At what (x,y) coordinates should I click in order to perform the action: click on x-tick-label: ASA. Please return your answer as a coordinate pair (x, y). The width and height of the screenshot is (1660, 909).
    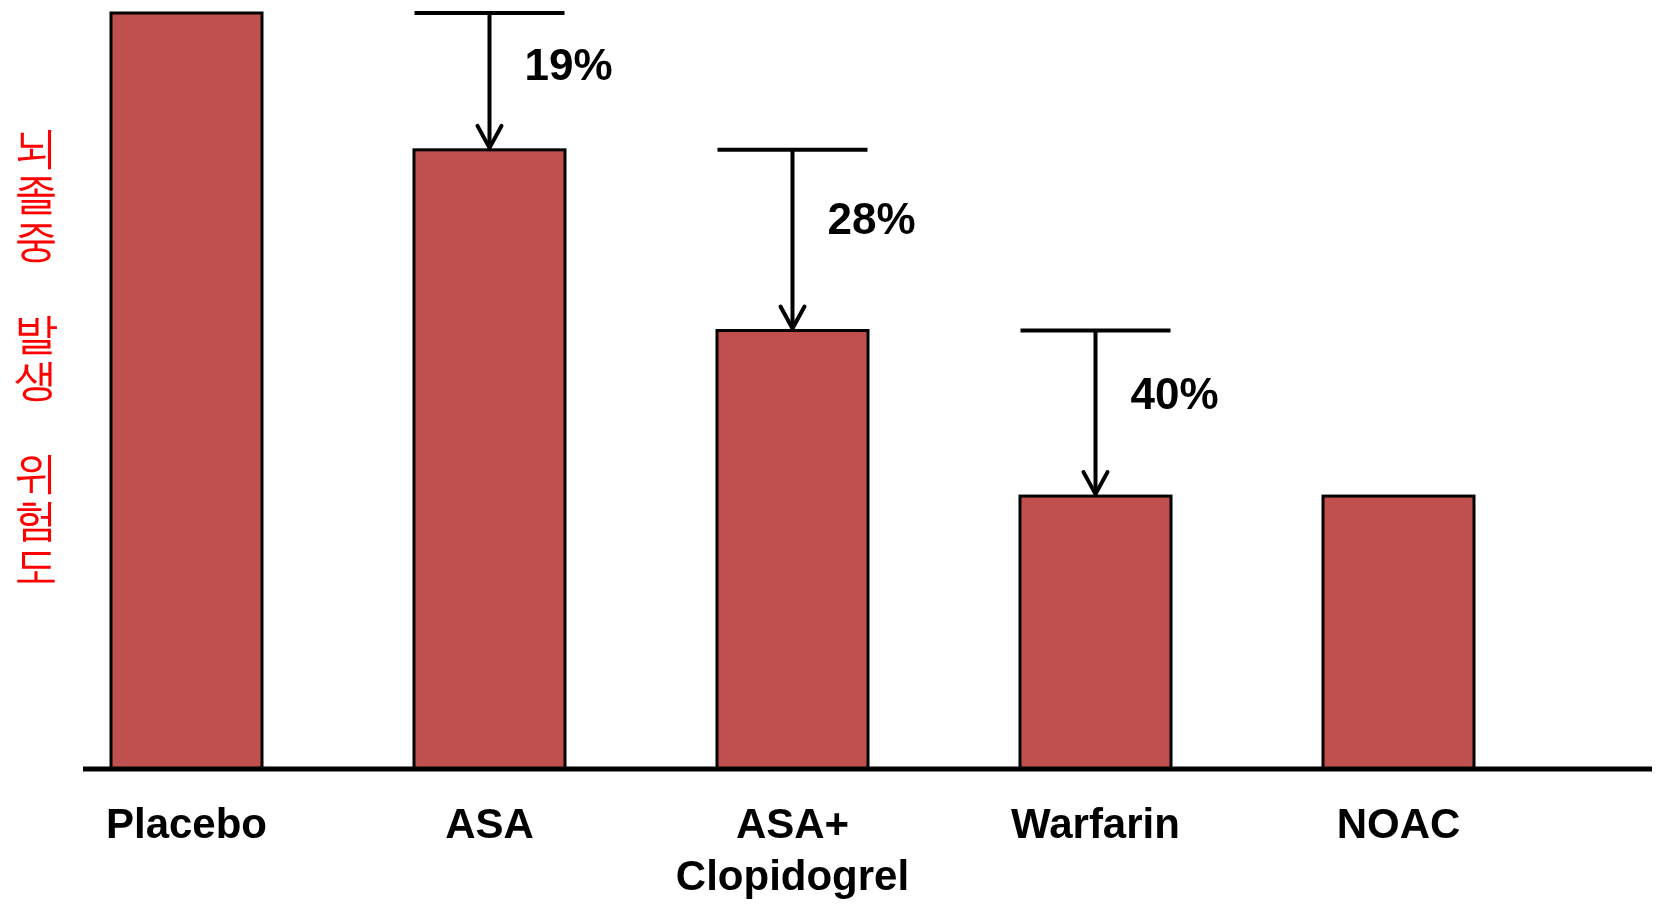
    Looking at the image, I should click on (489, 823).